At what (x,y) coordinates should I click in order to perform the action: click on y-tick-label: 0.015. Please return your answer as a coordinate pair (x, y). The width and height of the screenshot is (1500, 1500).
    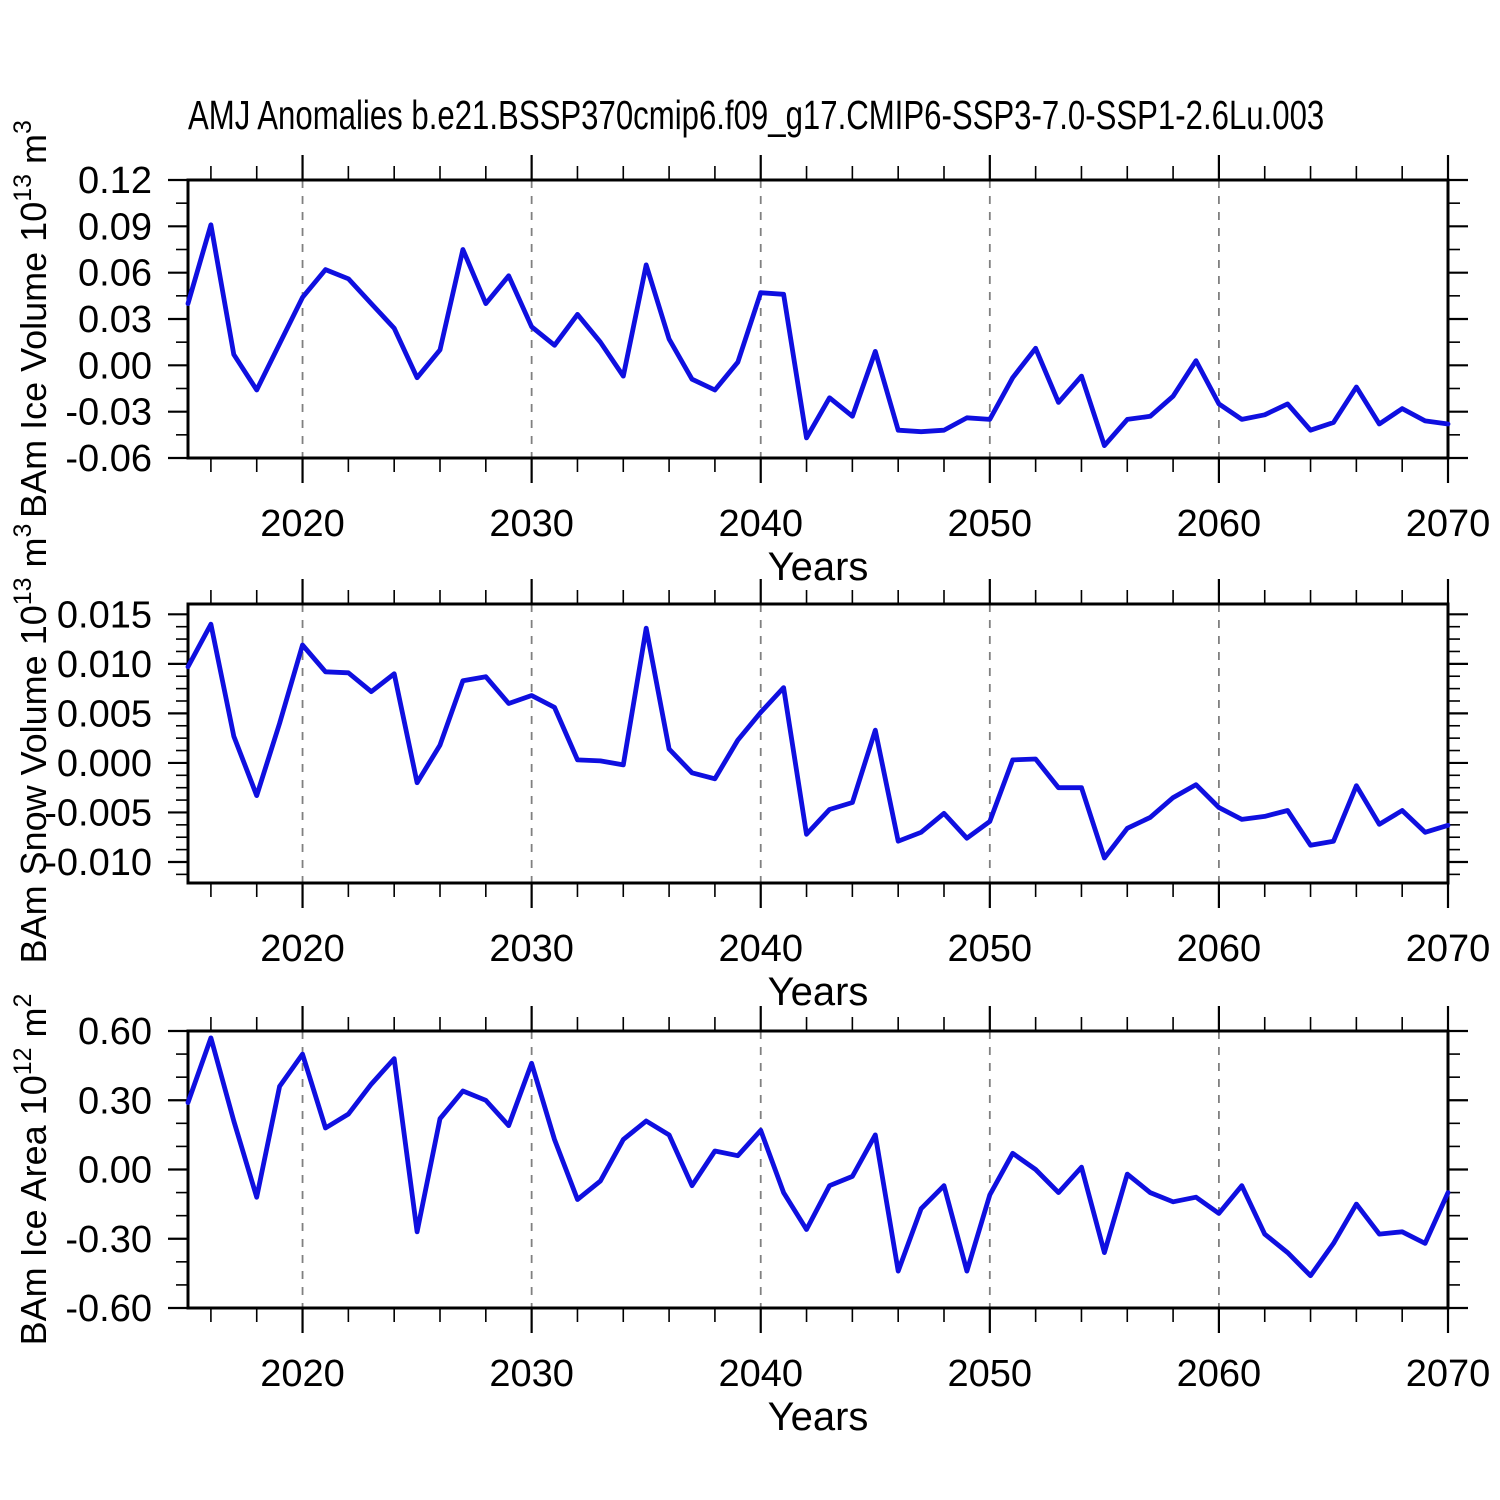
    Looking at the image, I should click on (104, 615).